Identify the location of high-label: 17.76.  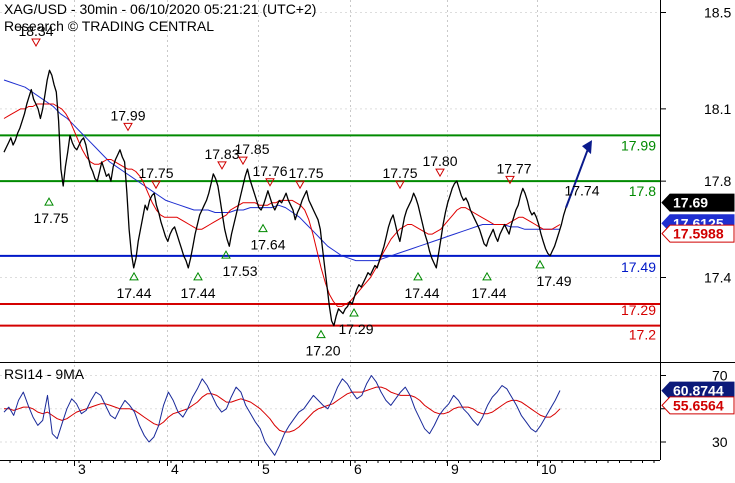
(269, 171).